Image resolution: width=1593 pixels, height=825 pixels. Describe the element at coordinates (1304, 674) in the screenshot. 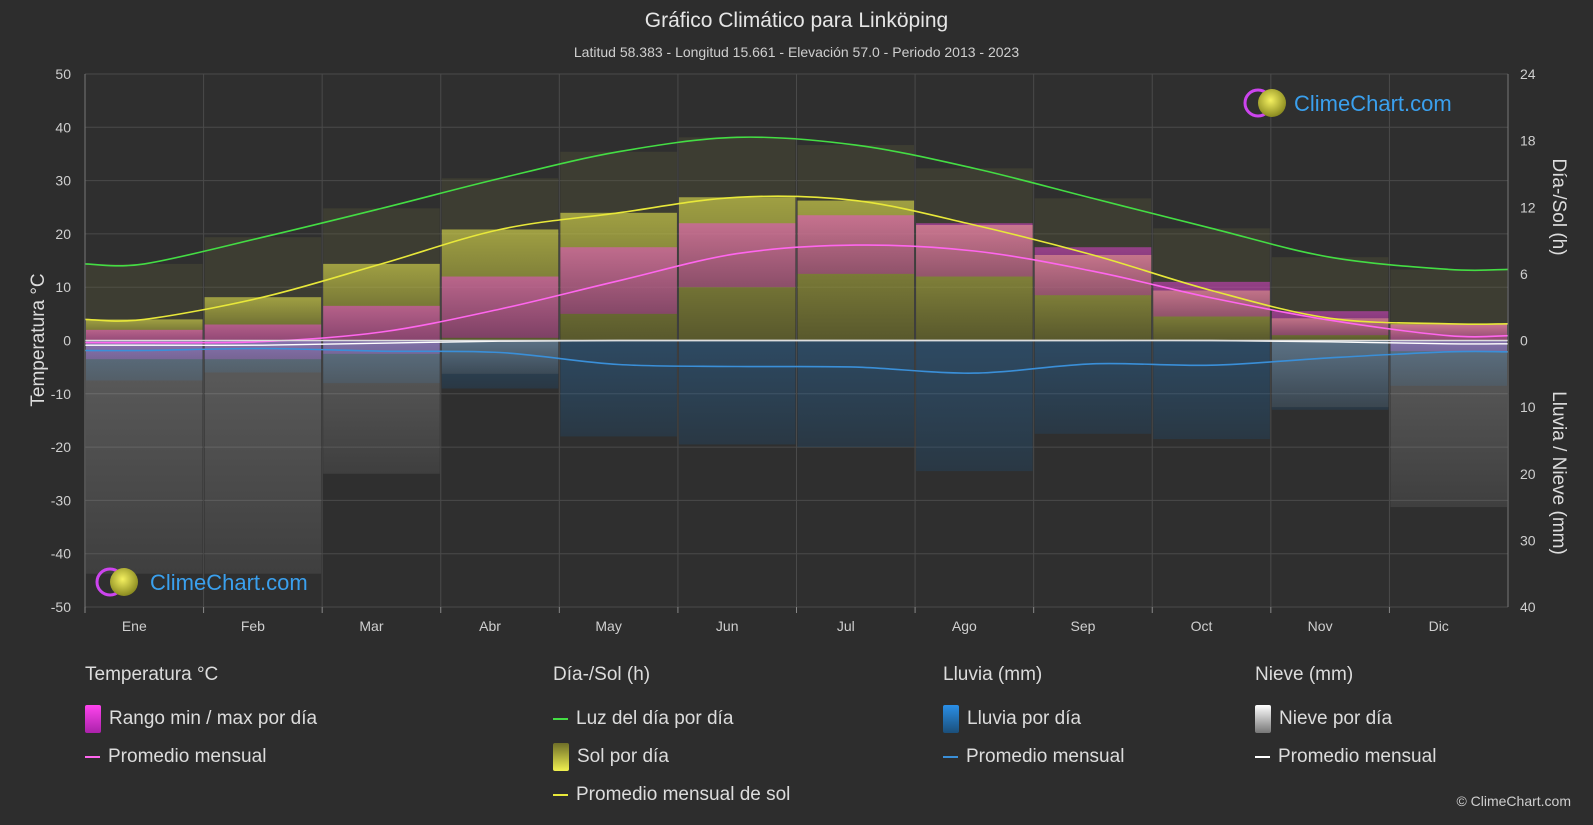

I see `legend-heading-snow: Nieve (mm)` at that location.